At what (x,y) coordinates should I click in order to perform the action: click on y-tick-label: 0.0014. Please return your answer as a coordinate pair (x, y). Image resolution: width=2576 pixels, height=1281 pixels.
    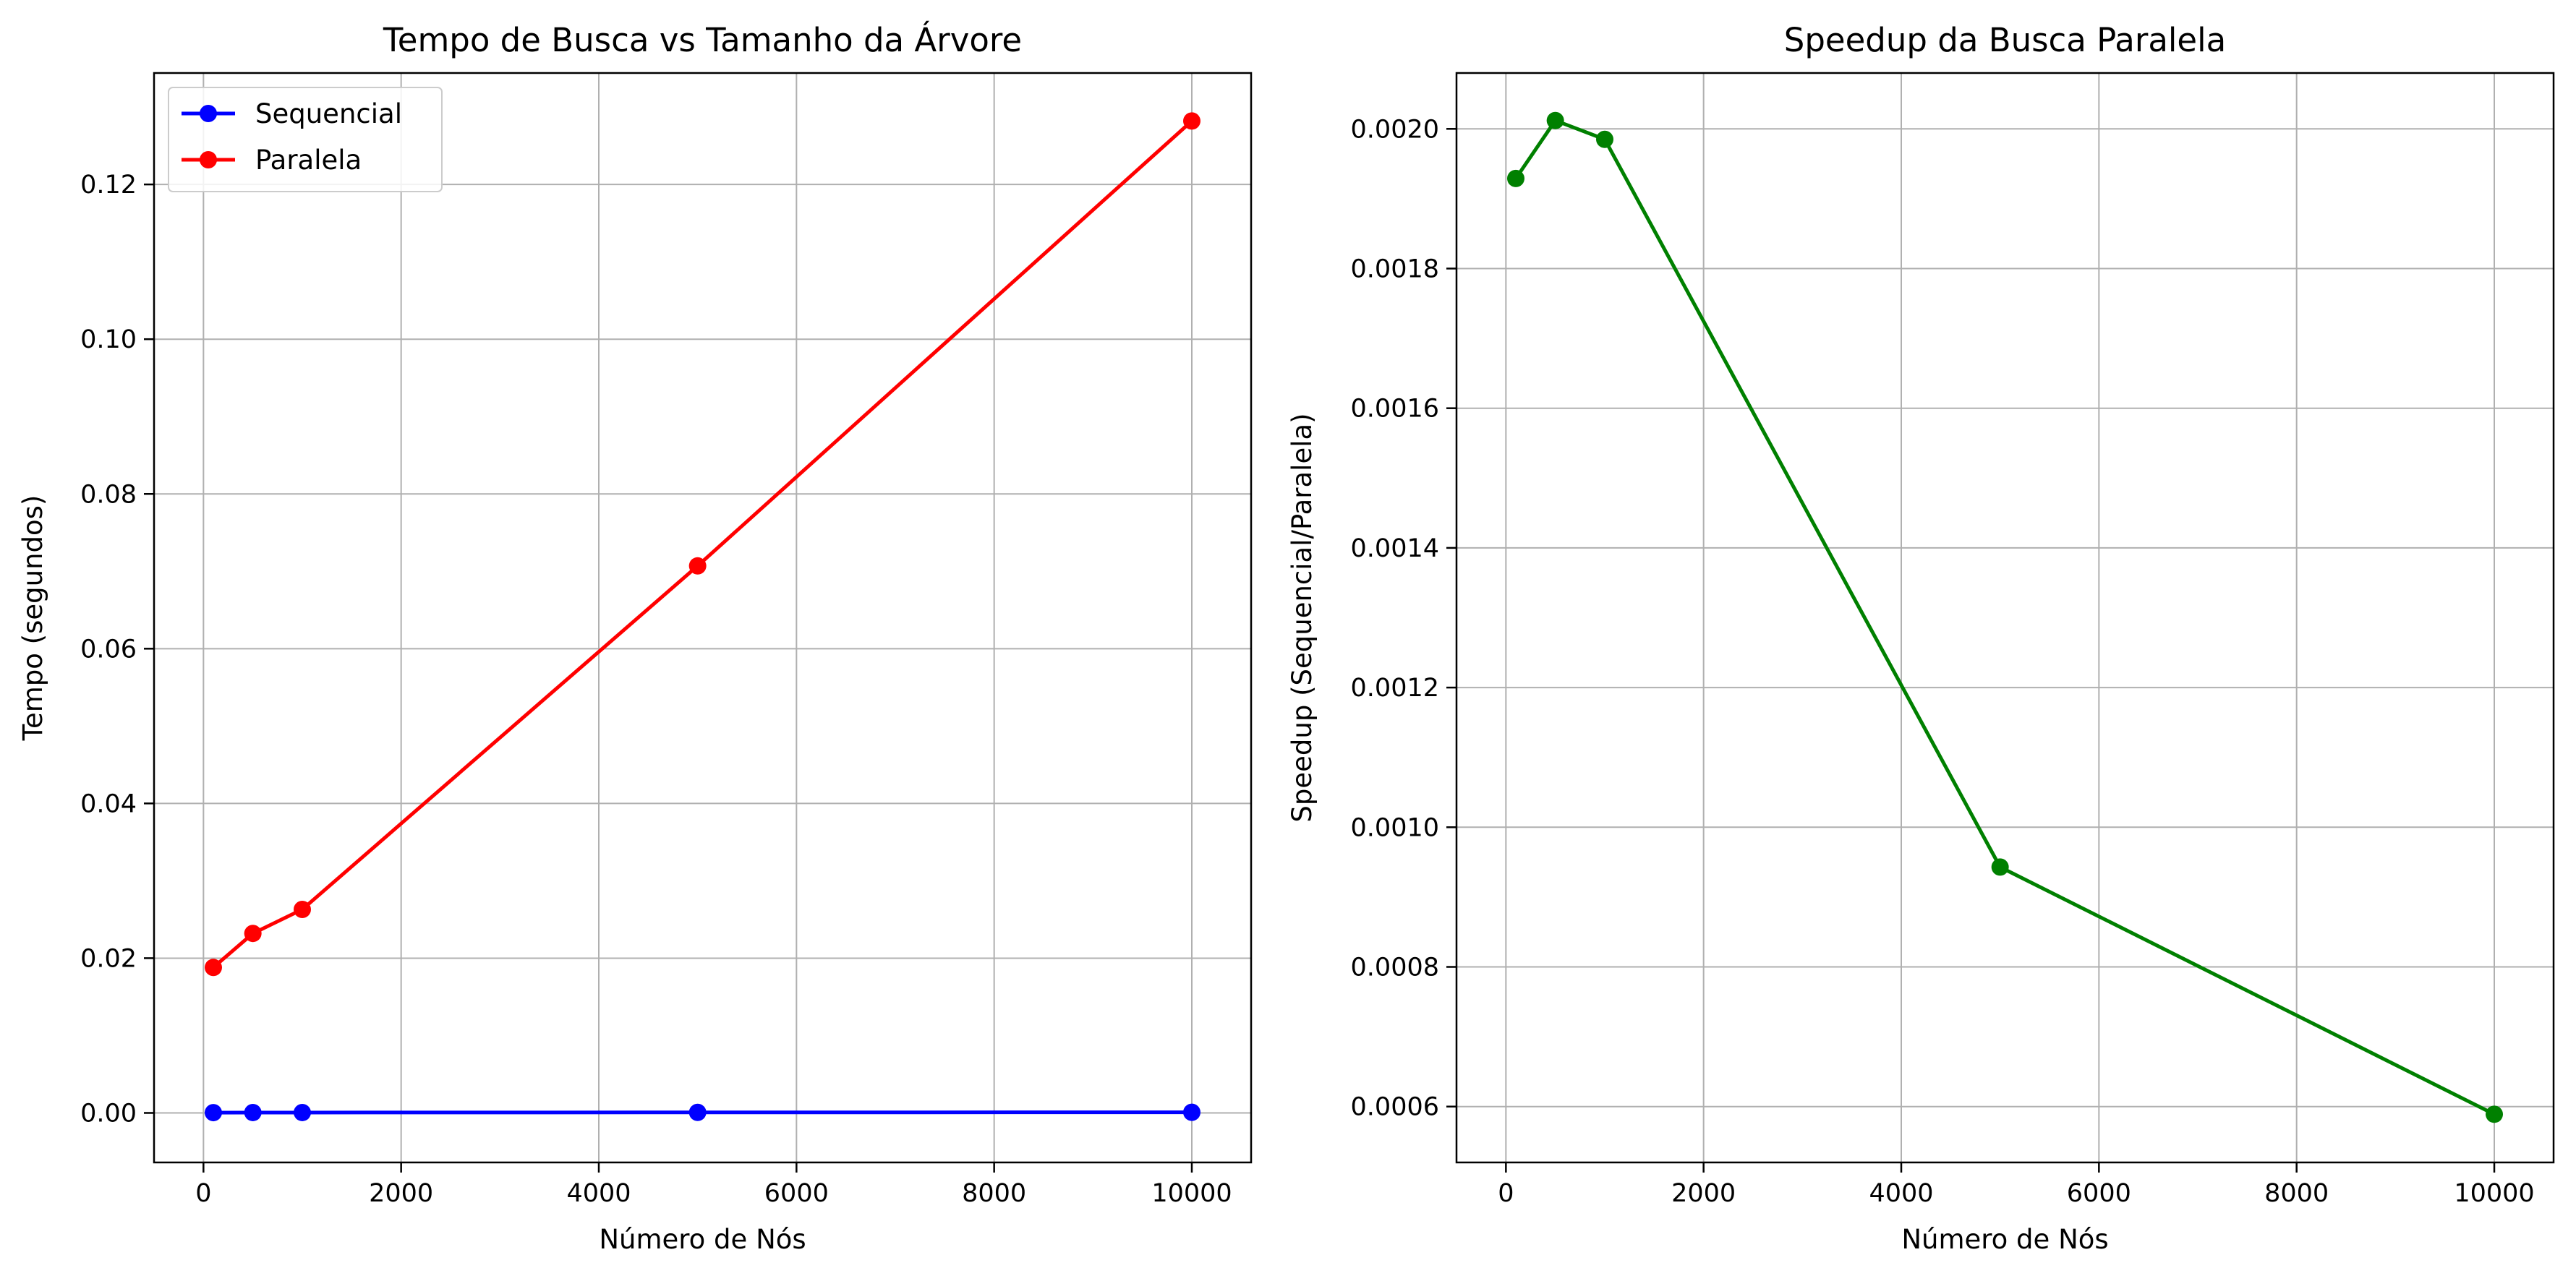
    Looking at the image, I should click on (1395, 548).